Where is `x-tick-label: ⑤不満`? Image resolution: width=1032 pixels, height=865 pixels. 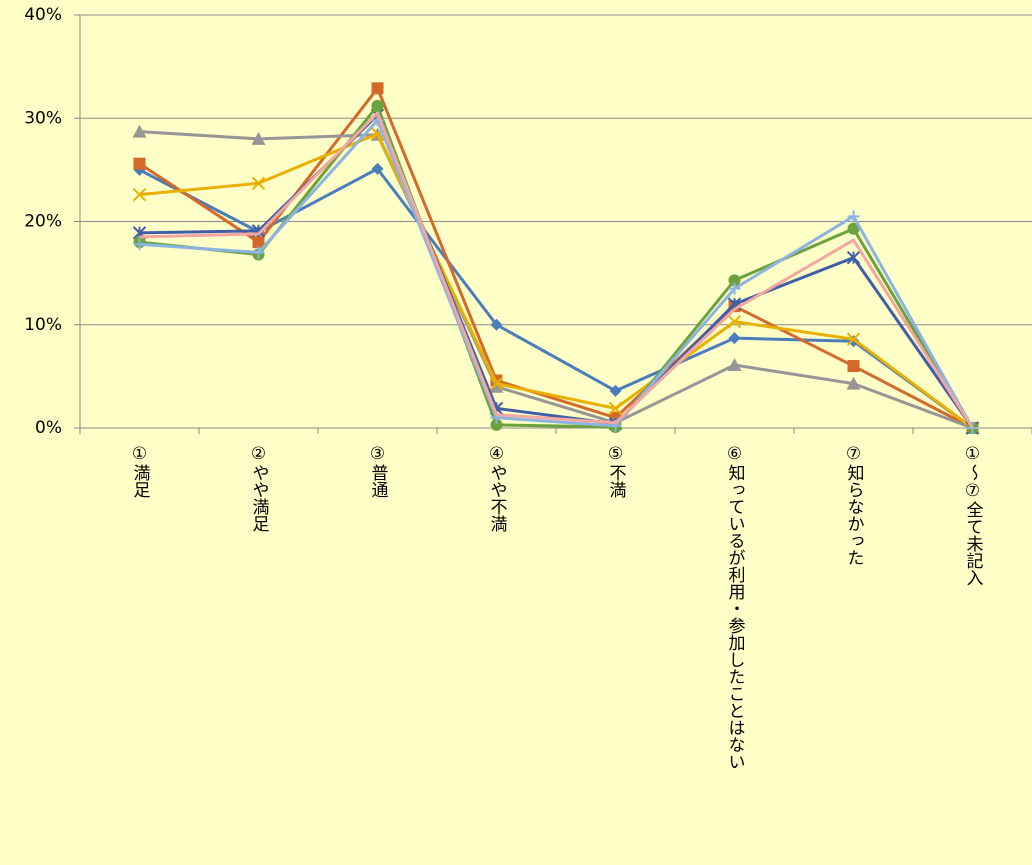 x-tick-label: ⑤不満 is located at coordinates (616, 471).